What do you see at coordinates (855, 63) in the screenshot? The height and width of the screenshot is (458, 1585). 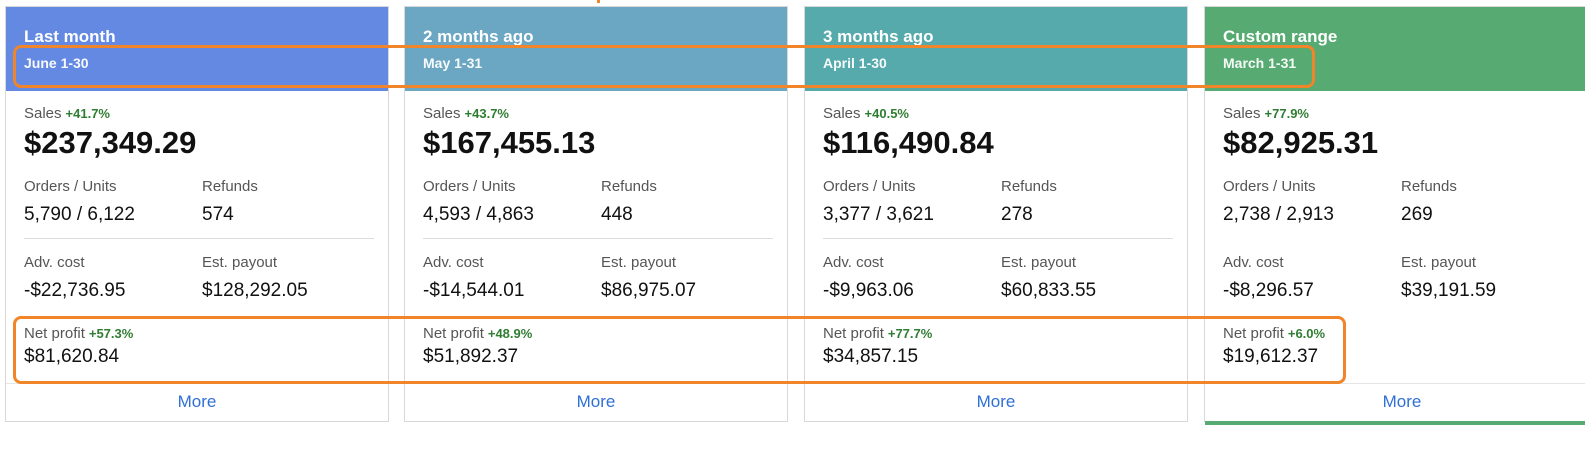 I see `card-date-range: April 1-30` at bounding box center [855, 63].